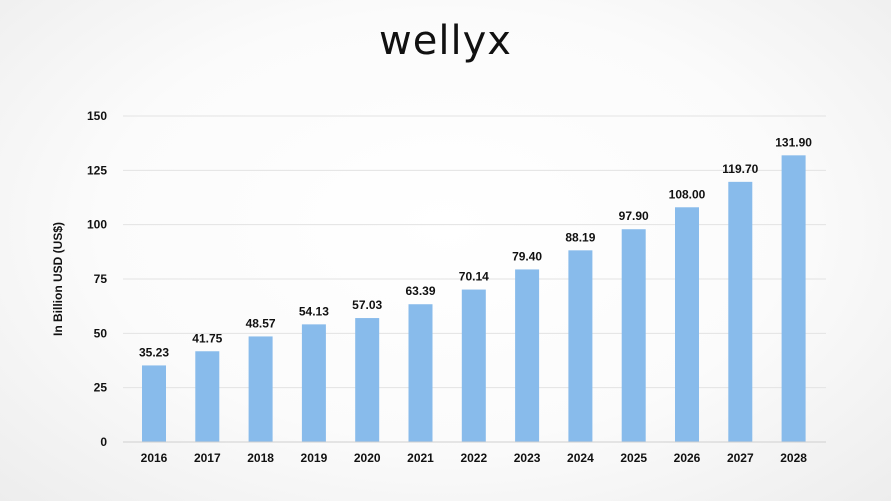  What do you see at coordinates (314, 311) in the screenshot?
I see `data-label-2019: 54.13` at bounding box center [314, 311].